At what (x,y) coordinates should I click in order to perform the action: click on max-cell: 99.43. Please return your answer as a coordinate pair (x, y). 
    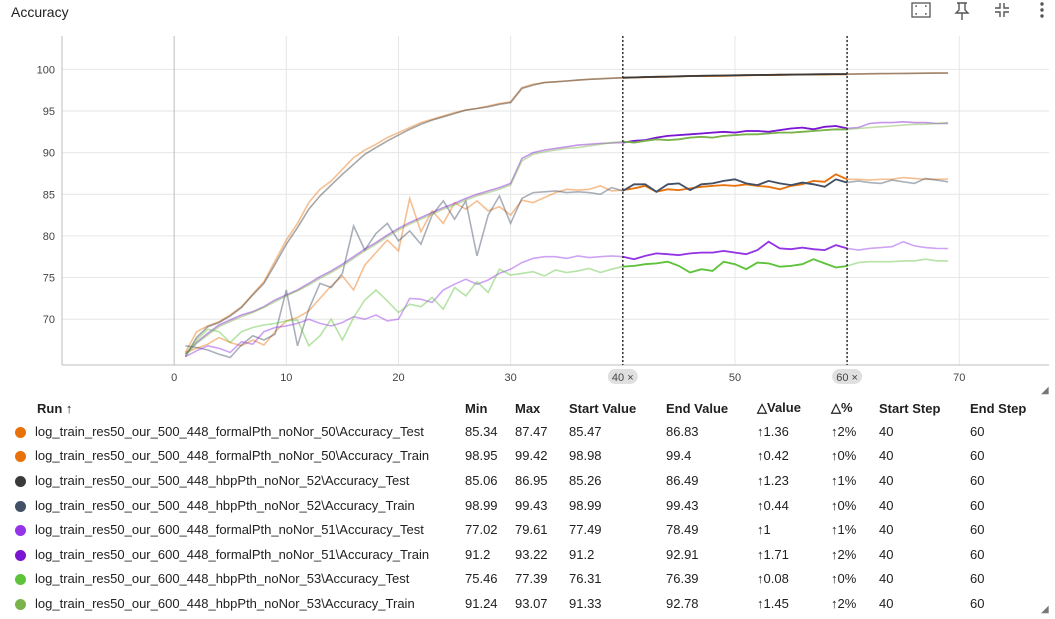
    Looking at the image, I should click on (531, 505).